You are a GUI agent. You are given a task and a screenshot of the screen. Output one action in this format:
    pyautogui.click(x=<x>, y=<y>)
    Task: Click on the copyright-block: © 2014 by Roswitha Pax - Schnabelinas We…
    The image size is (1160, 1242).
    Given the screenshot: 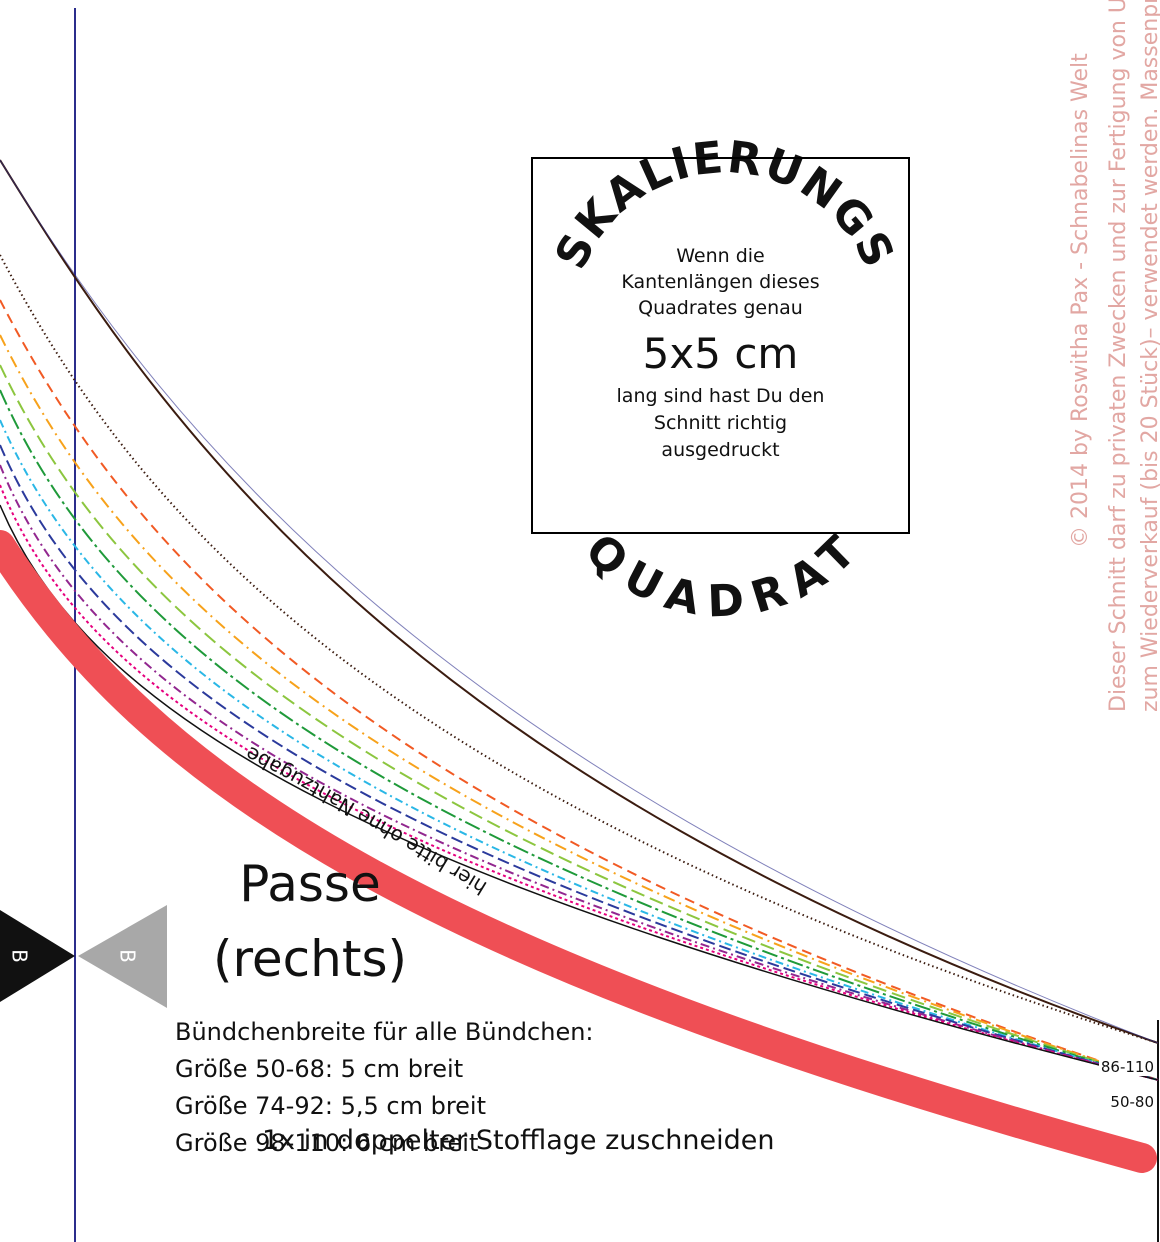 What is the action you would take?
    pyautogui.click(x=1099, y=356)
    